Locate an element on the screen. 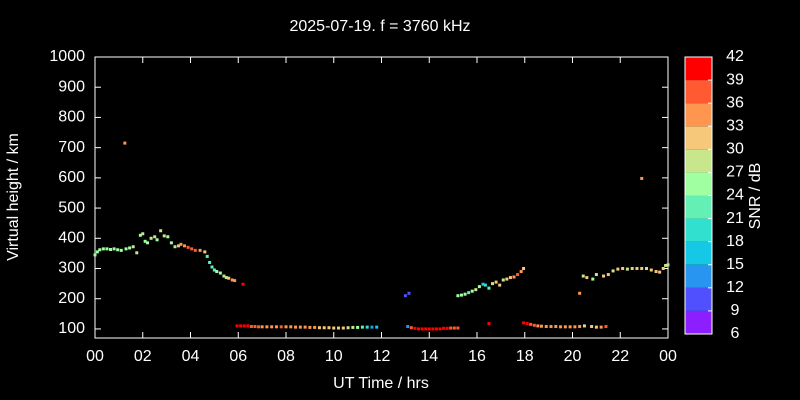 The height and width of the screenshot is (400, 800). colorbar-tick-label: 30 is located at coordinates (735, 149).